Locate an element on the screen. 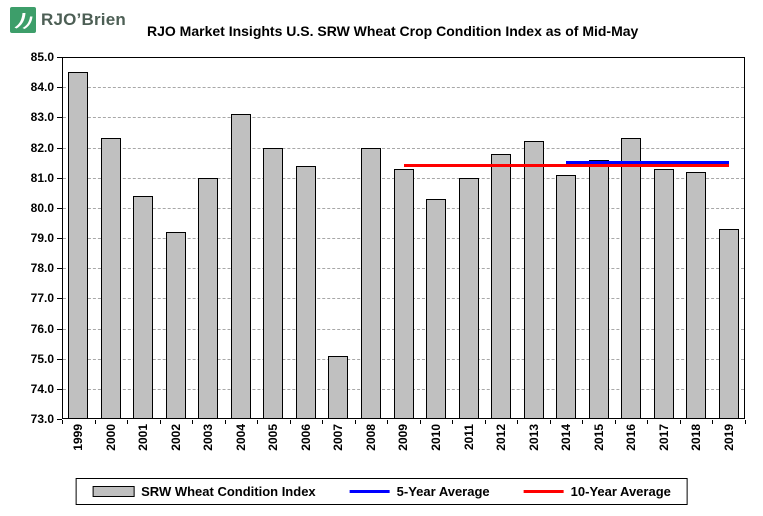 The image size is (763, 516). x-tick-label-text: 2011 is located at coordinates (468, 437).